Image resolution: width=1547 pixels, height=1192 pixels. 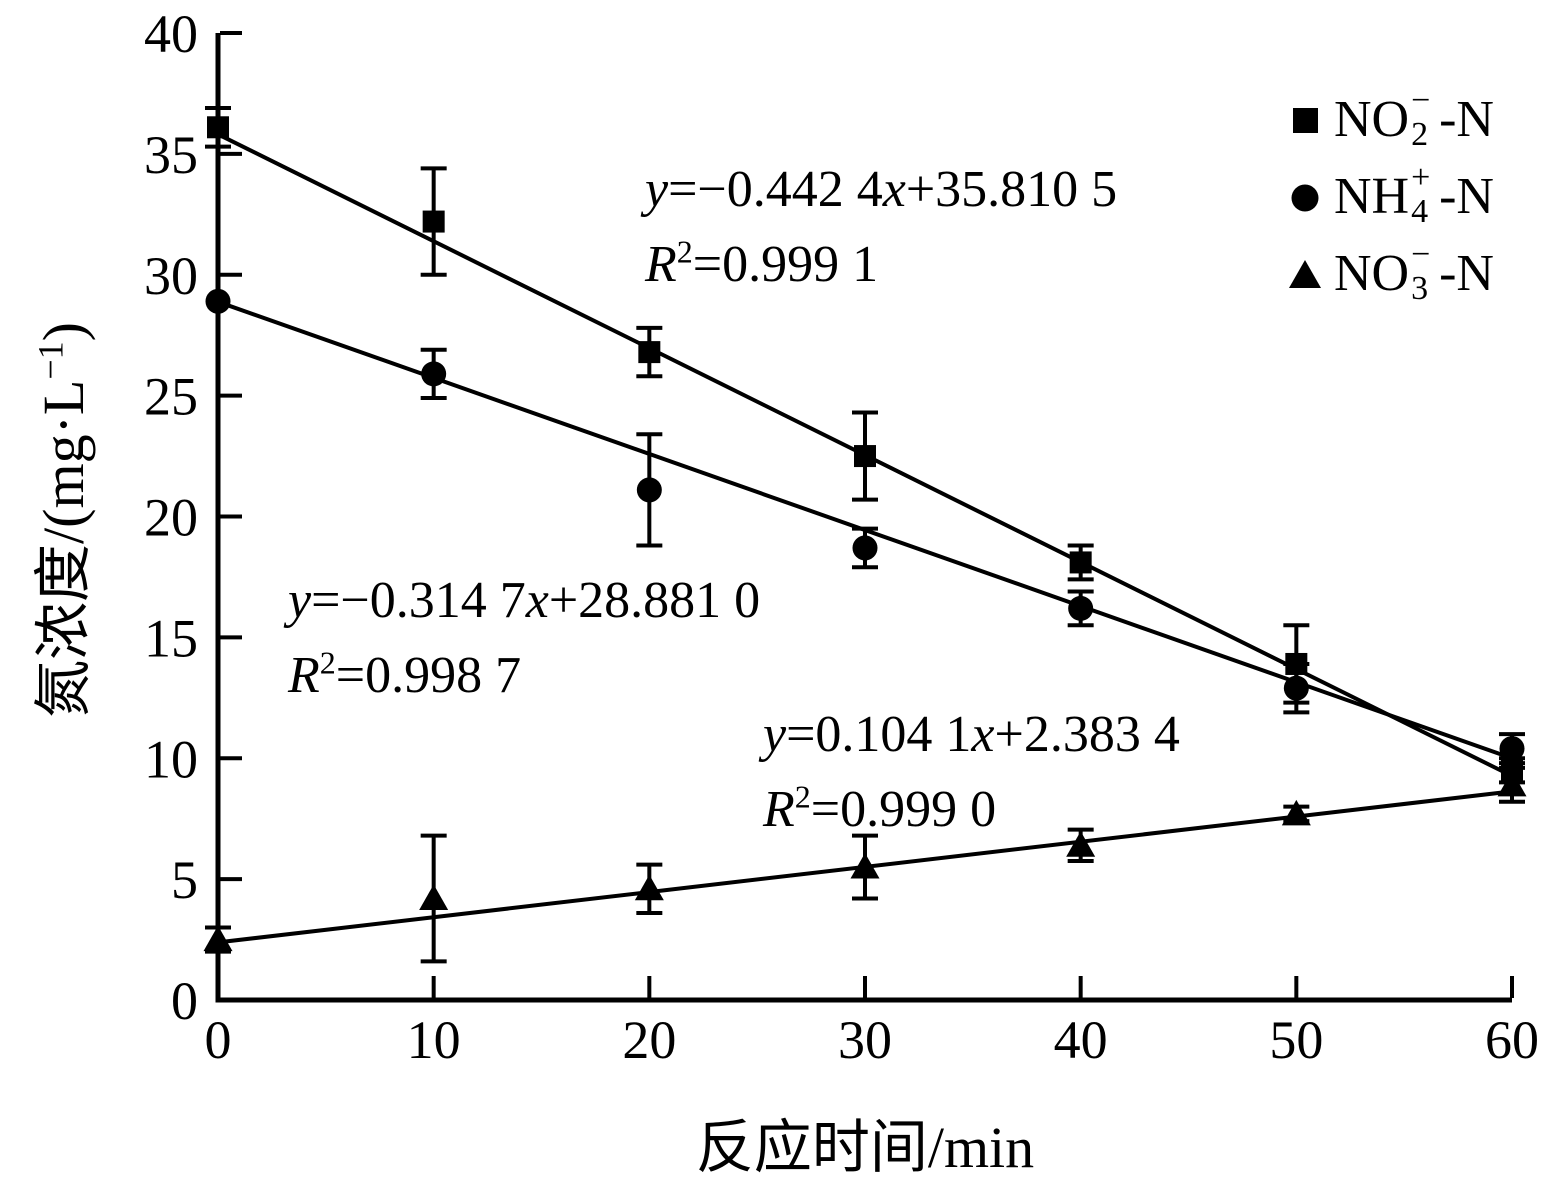 I want to click on equation-no3-fit: y=0.104 1x+2.383 4 R2=0.999 0, so click(x=971, y=772).